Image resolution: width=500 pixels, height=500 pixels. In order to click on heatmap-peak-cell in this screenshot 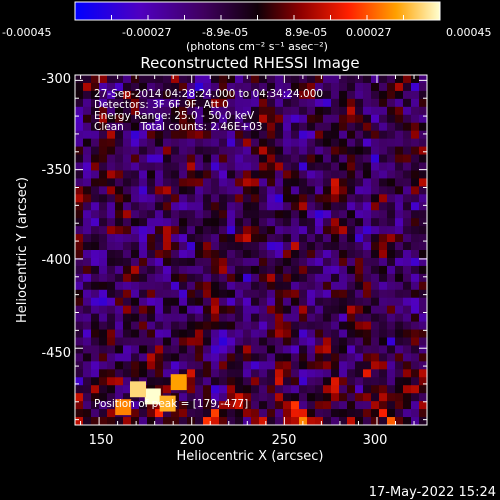, I will do `click(167, 403)`.